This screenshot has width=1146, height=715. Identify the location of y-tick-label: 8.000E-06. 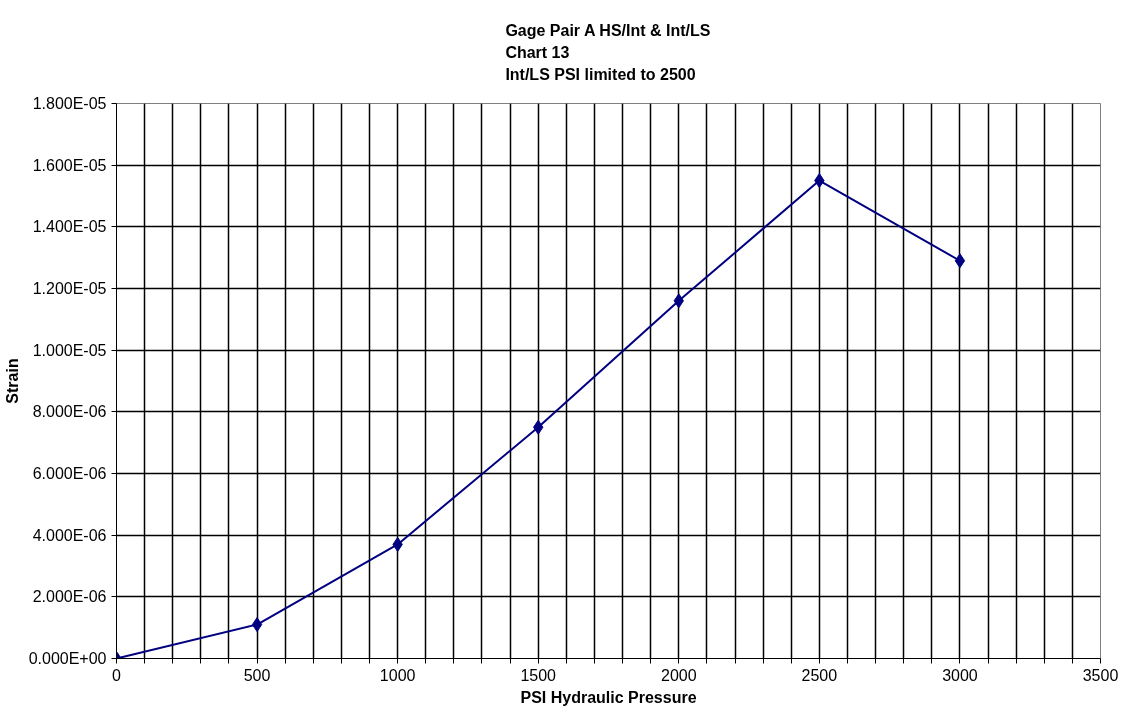
(69, 412).